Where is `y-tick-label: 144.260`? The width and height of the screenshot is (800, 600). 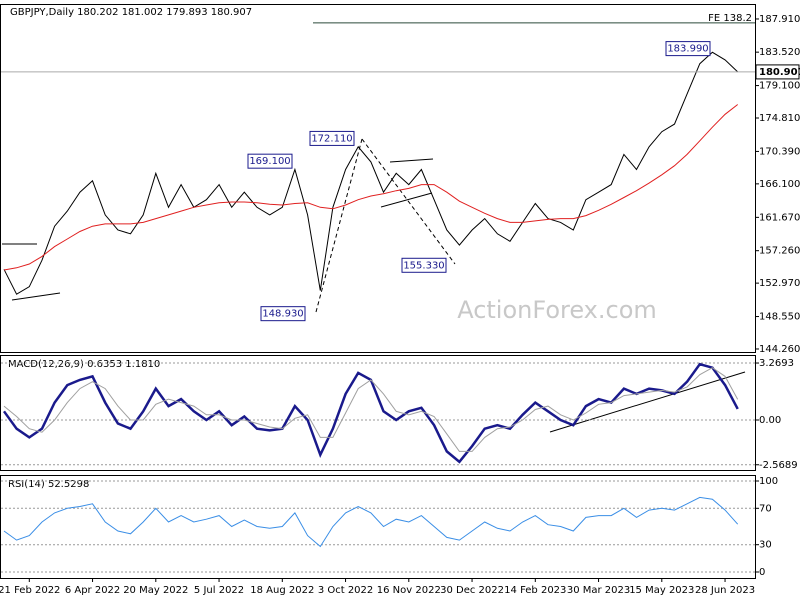 y-tick-label: 144.260 is located at coordinates (779, 349).